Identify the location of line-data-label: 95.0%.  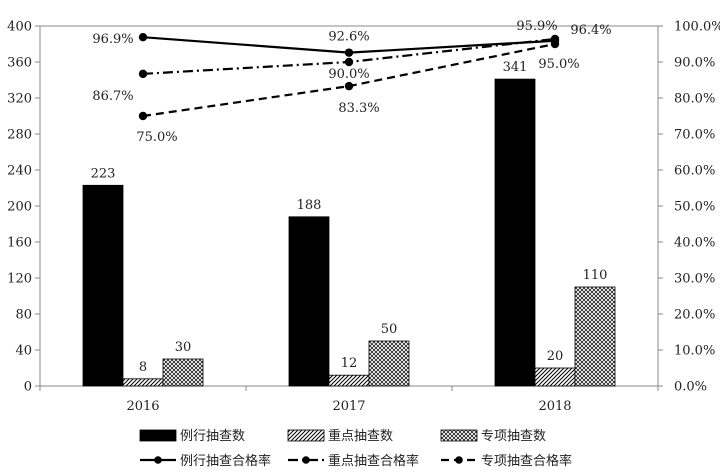
(558, 64).